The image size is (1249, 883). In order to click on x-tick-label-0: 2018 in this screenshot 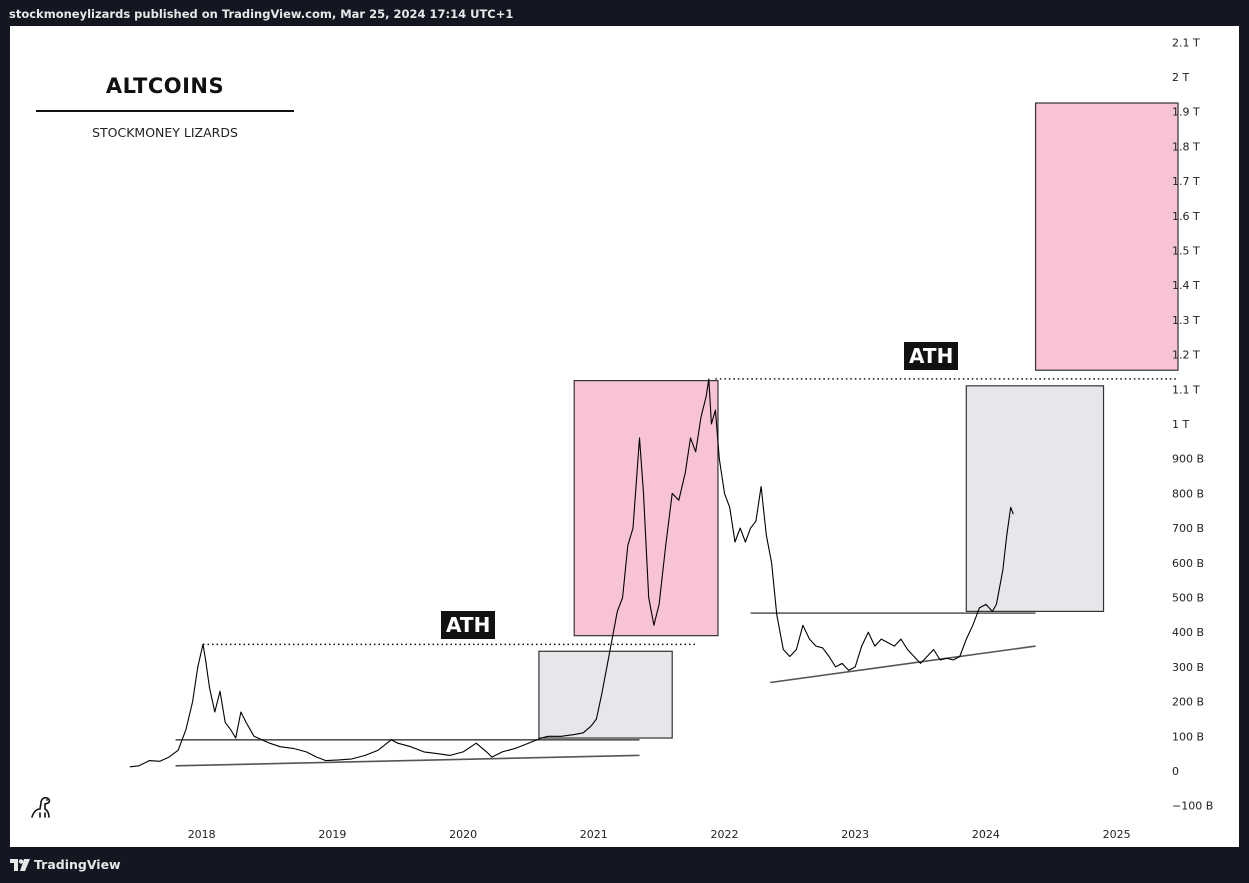, I will do `click(202, 834)`.